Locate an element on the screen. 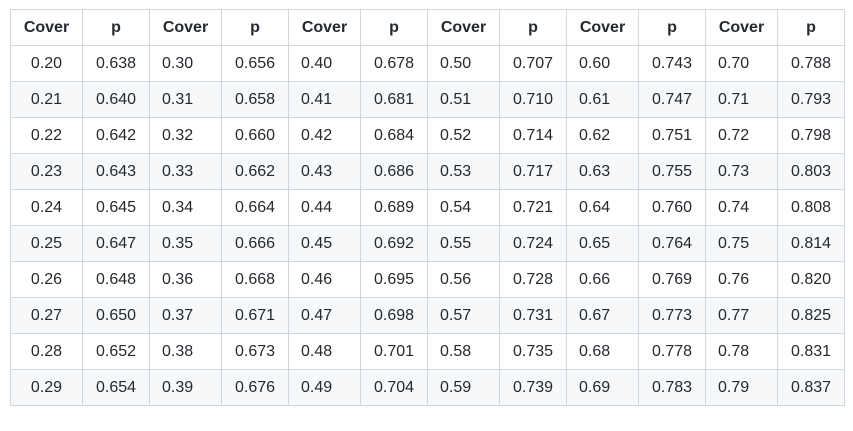  p-cell: 0.735 is located at coordinates (533, 351).